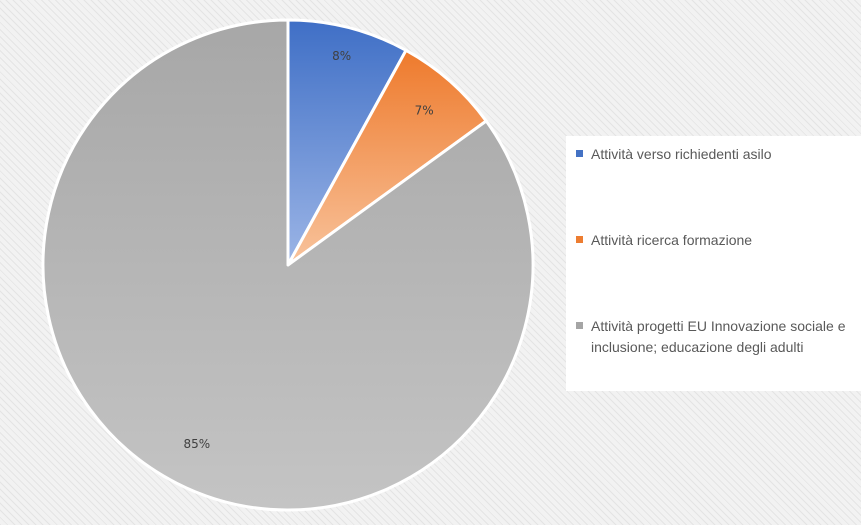 This screenshot has width=861, height=525. I want to click on legend-item-asylum: Attività verso richiedenti asilo, so click(717, 154).